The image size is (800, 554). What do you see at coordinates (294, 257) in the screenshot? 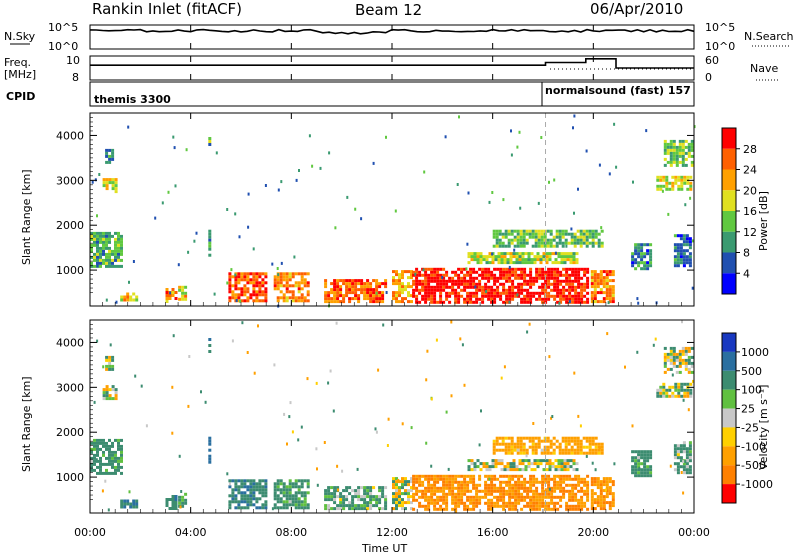
I see `power-scatter-cell` at bounding box center [294, 257].